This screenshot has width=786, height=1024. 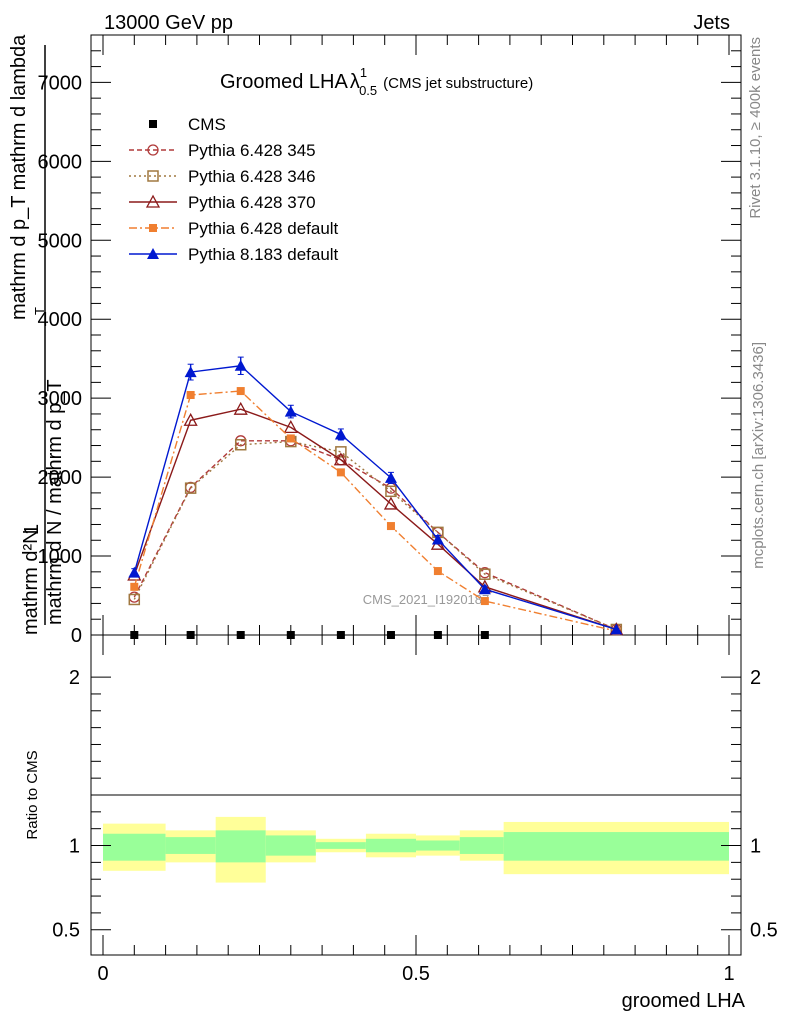 What do you see at coordinates (32, 794) in the screenshot?
I see `ratio-ylabel: Ratio to CMS` at bounding box center [32, 794].